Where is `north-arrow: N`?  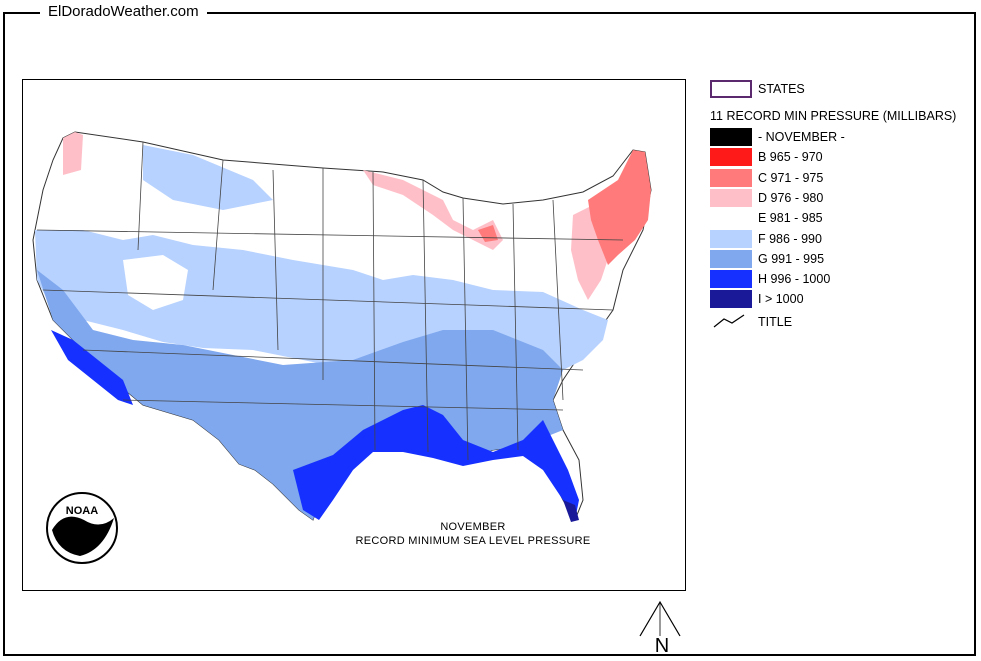 north-arrow: N is located at coordinates (661, 628).